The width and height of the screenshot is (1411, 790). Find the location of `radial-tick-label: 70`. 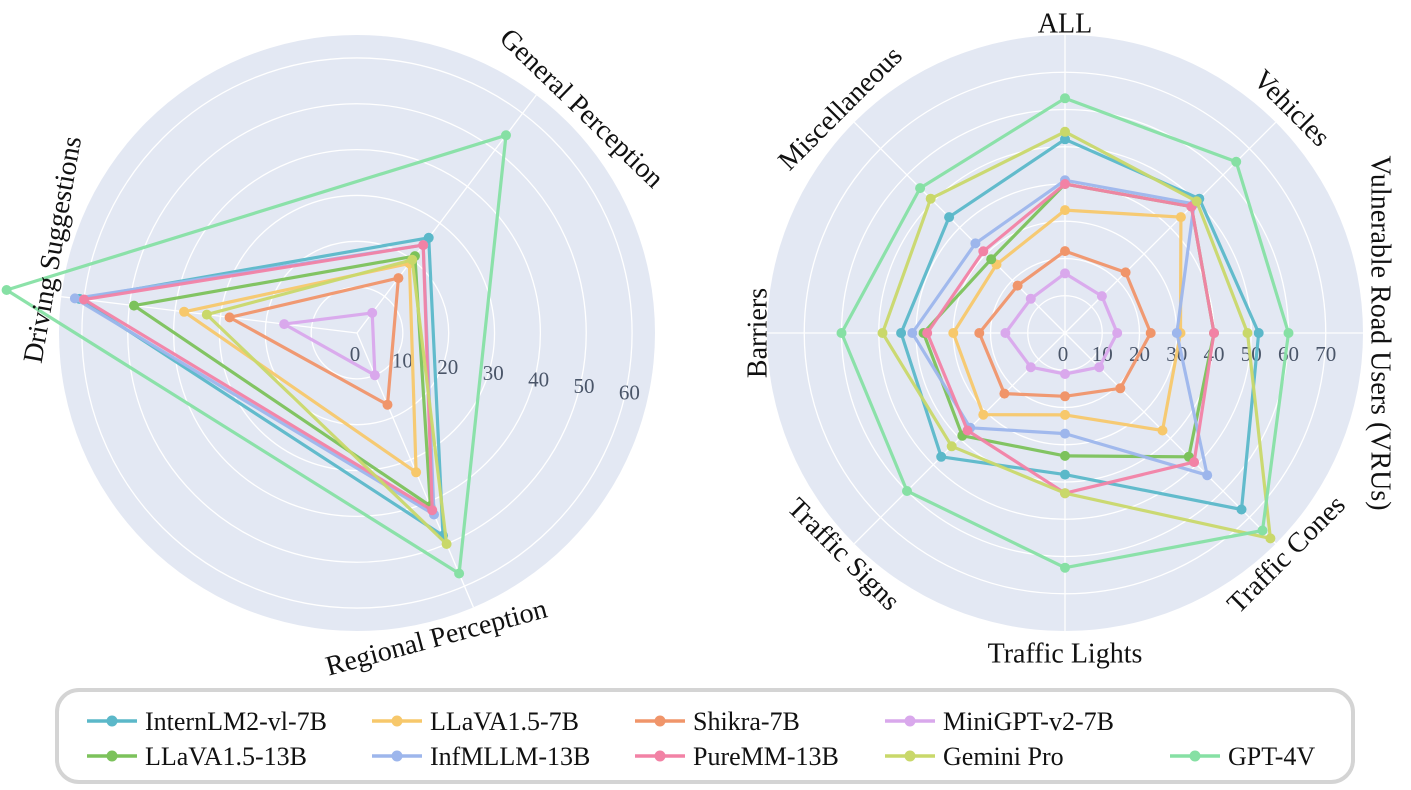

radial-tick-label: 70 is located at coordinates (1325, 354).